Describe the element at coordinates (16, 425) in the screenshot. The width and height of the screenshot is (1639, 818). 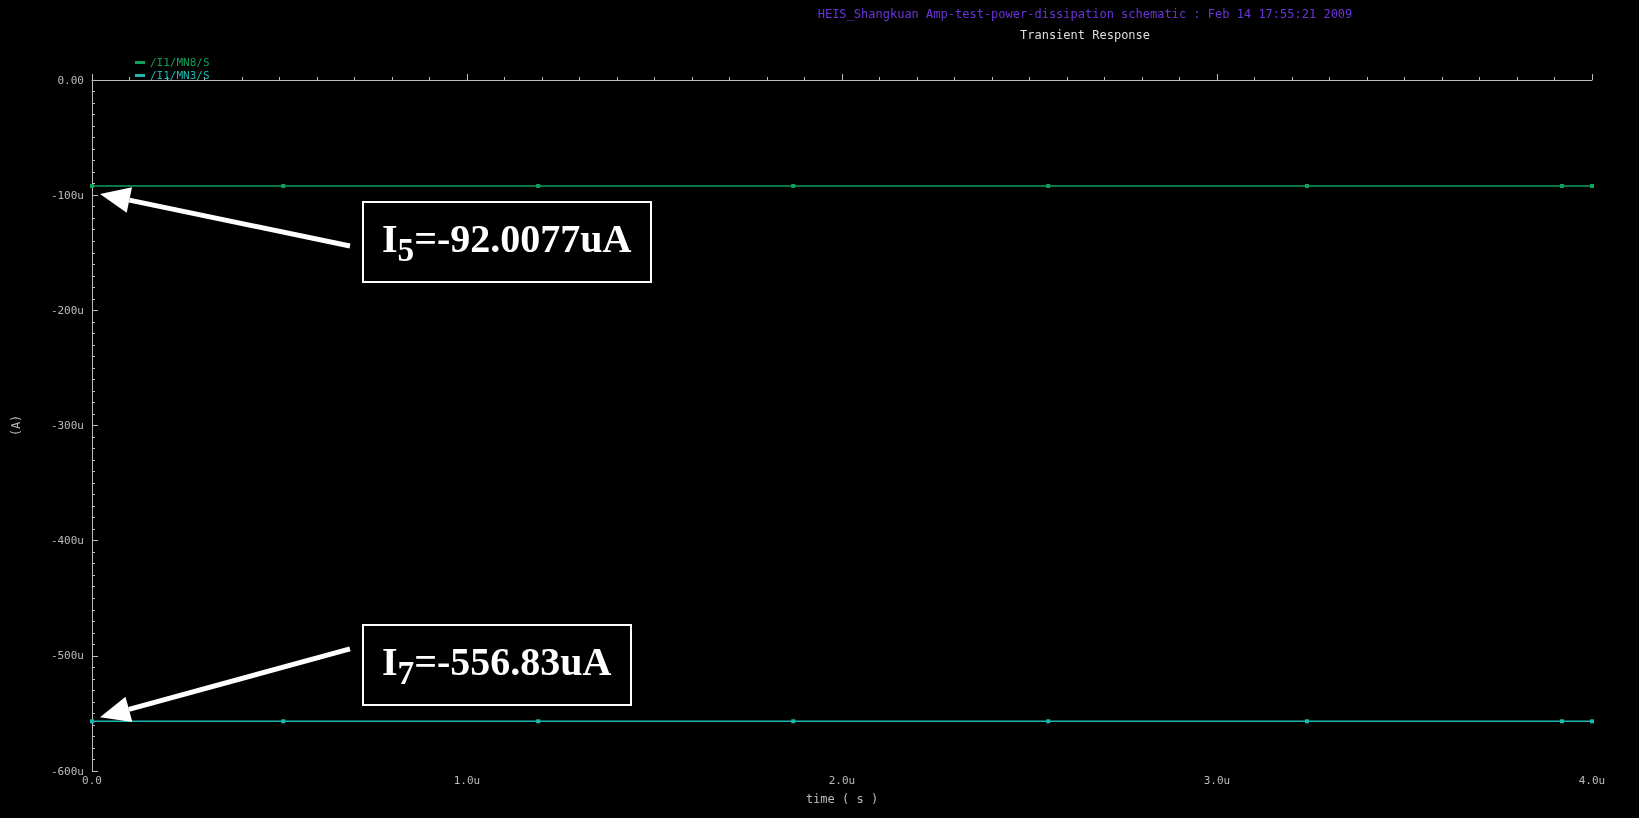
I see `y-axis-title: (A)` at that location.